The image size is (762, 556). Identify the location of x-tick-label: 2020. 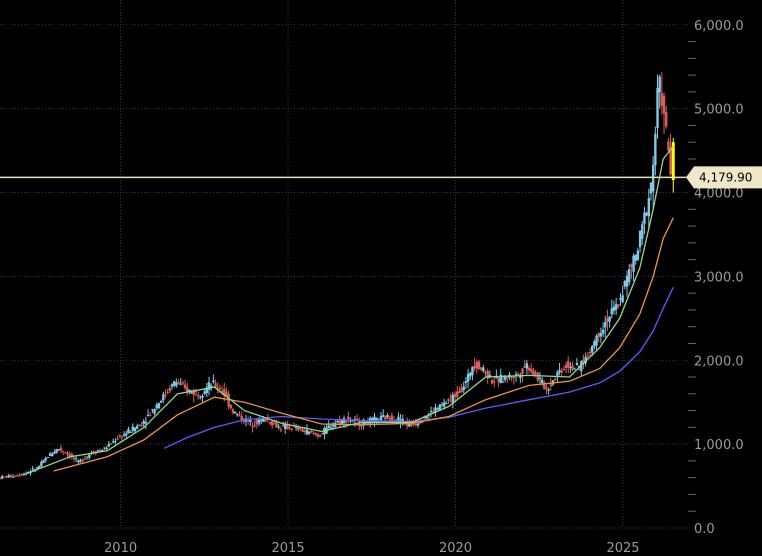
(455, 548).